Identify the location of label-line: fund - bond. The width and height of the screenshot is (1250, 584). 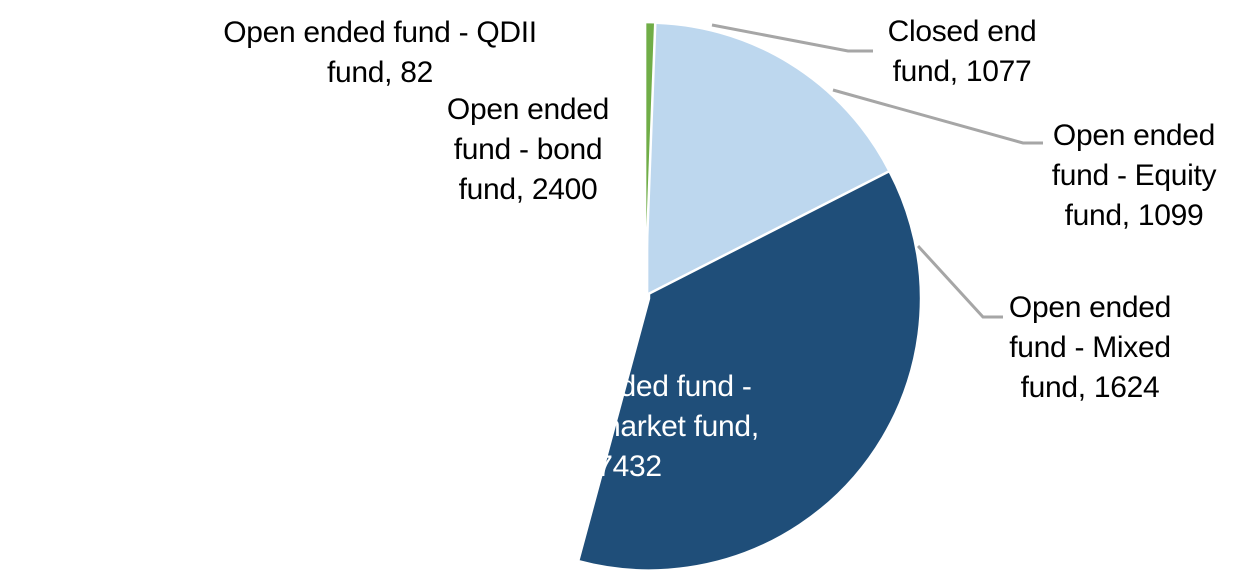
(528, 149).